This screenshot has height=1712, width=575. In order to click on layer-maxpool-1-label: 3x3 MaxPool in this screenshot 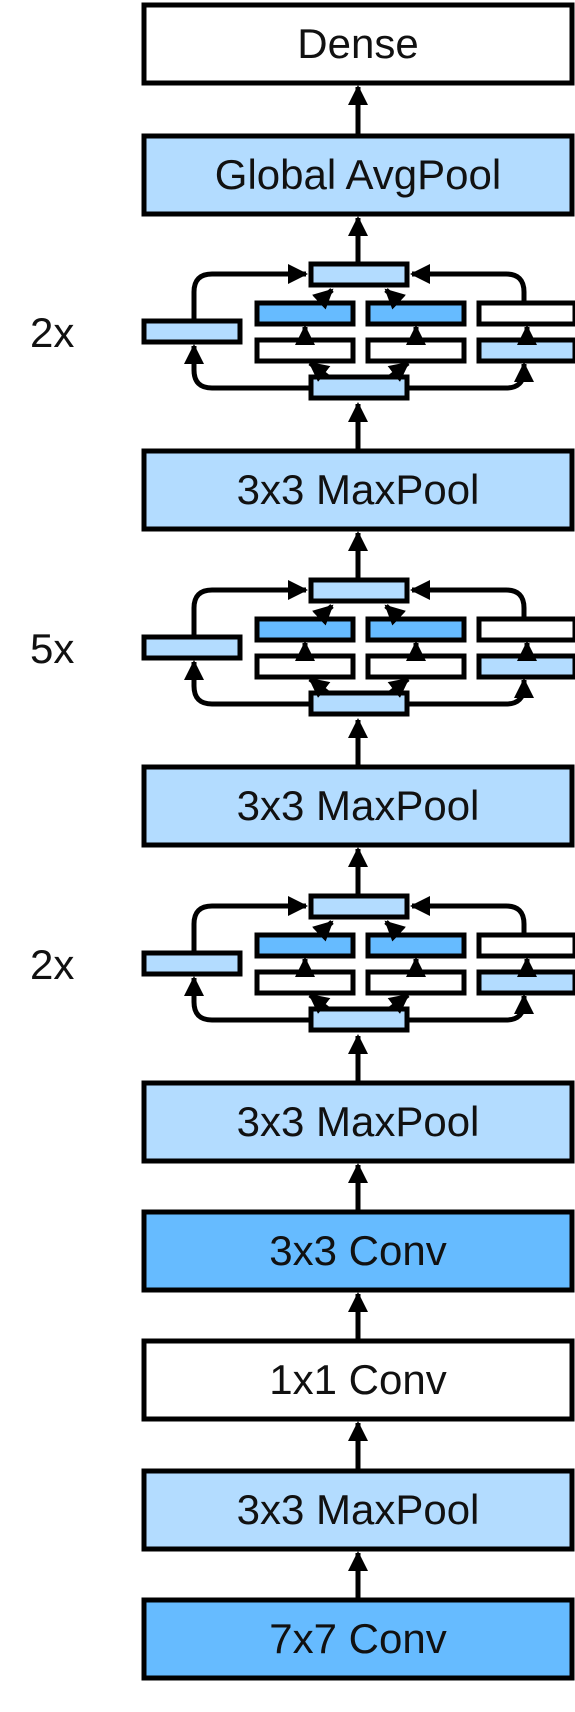, I will do `click(358, 1121)`.